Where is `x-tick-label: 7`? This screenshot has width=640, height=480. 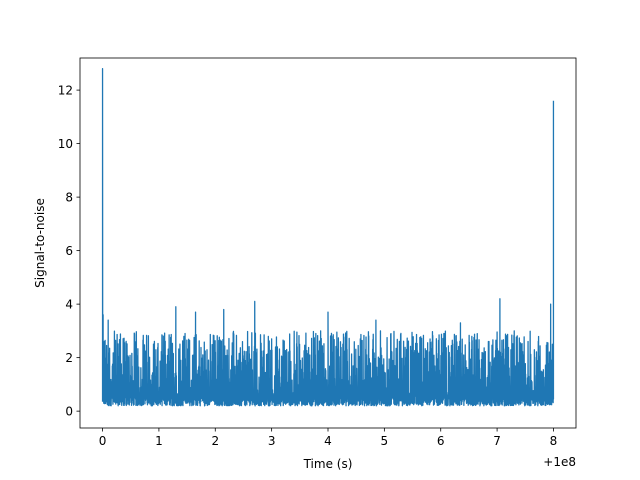 x-tick-label: 7 is located at coordinates (497, 441).